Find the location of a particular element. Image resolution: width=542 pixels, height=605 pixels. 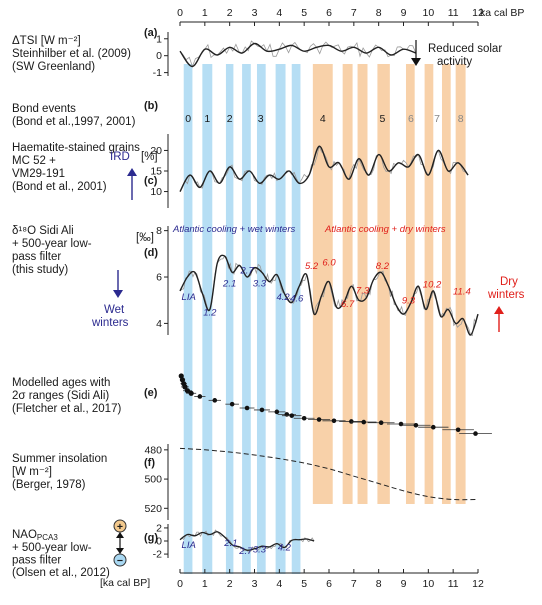

panel-c-smooth-series is located at coordinates (324, 168).